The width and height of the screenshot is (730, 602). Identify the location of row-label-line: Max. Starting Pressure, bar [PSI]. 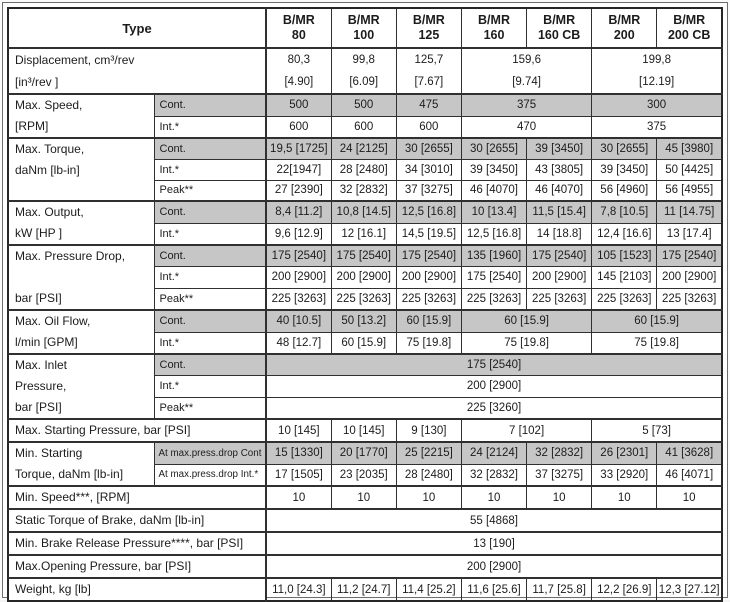
(103, 430).